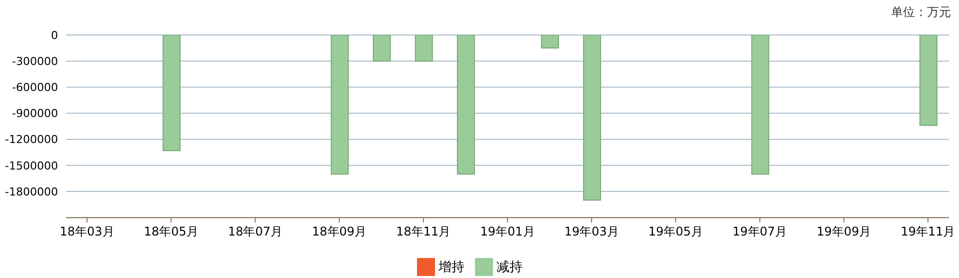 The height and width of the screenshot is (278, 959). Describe the element at coordinates (255, 231) in the screenshot. I see `x-tick-label: 18年07月` at that location.